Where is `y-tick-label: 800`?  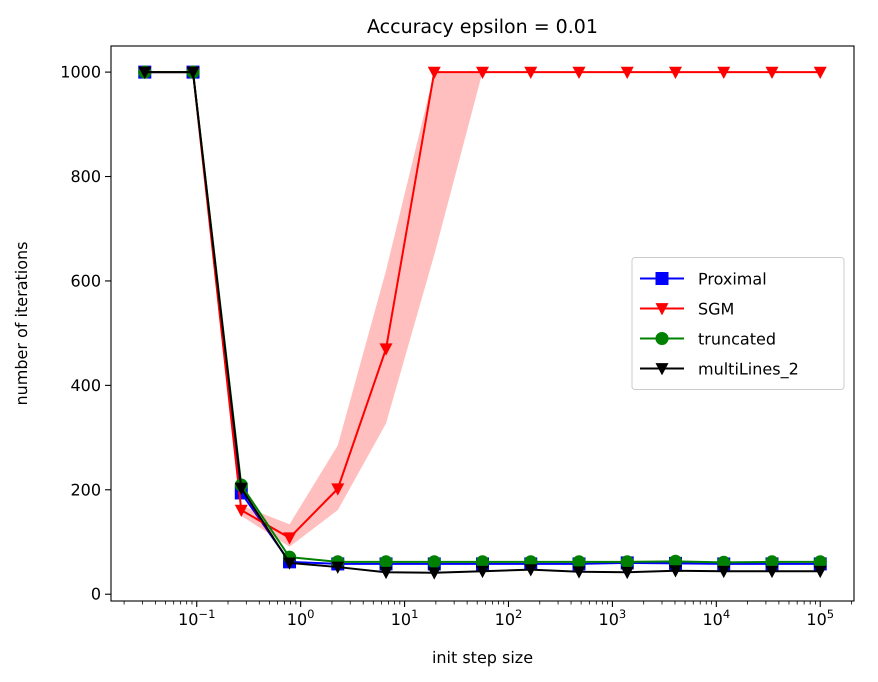 y-tick-label: 800 is located at coordinates (85, 176).